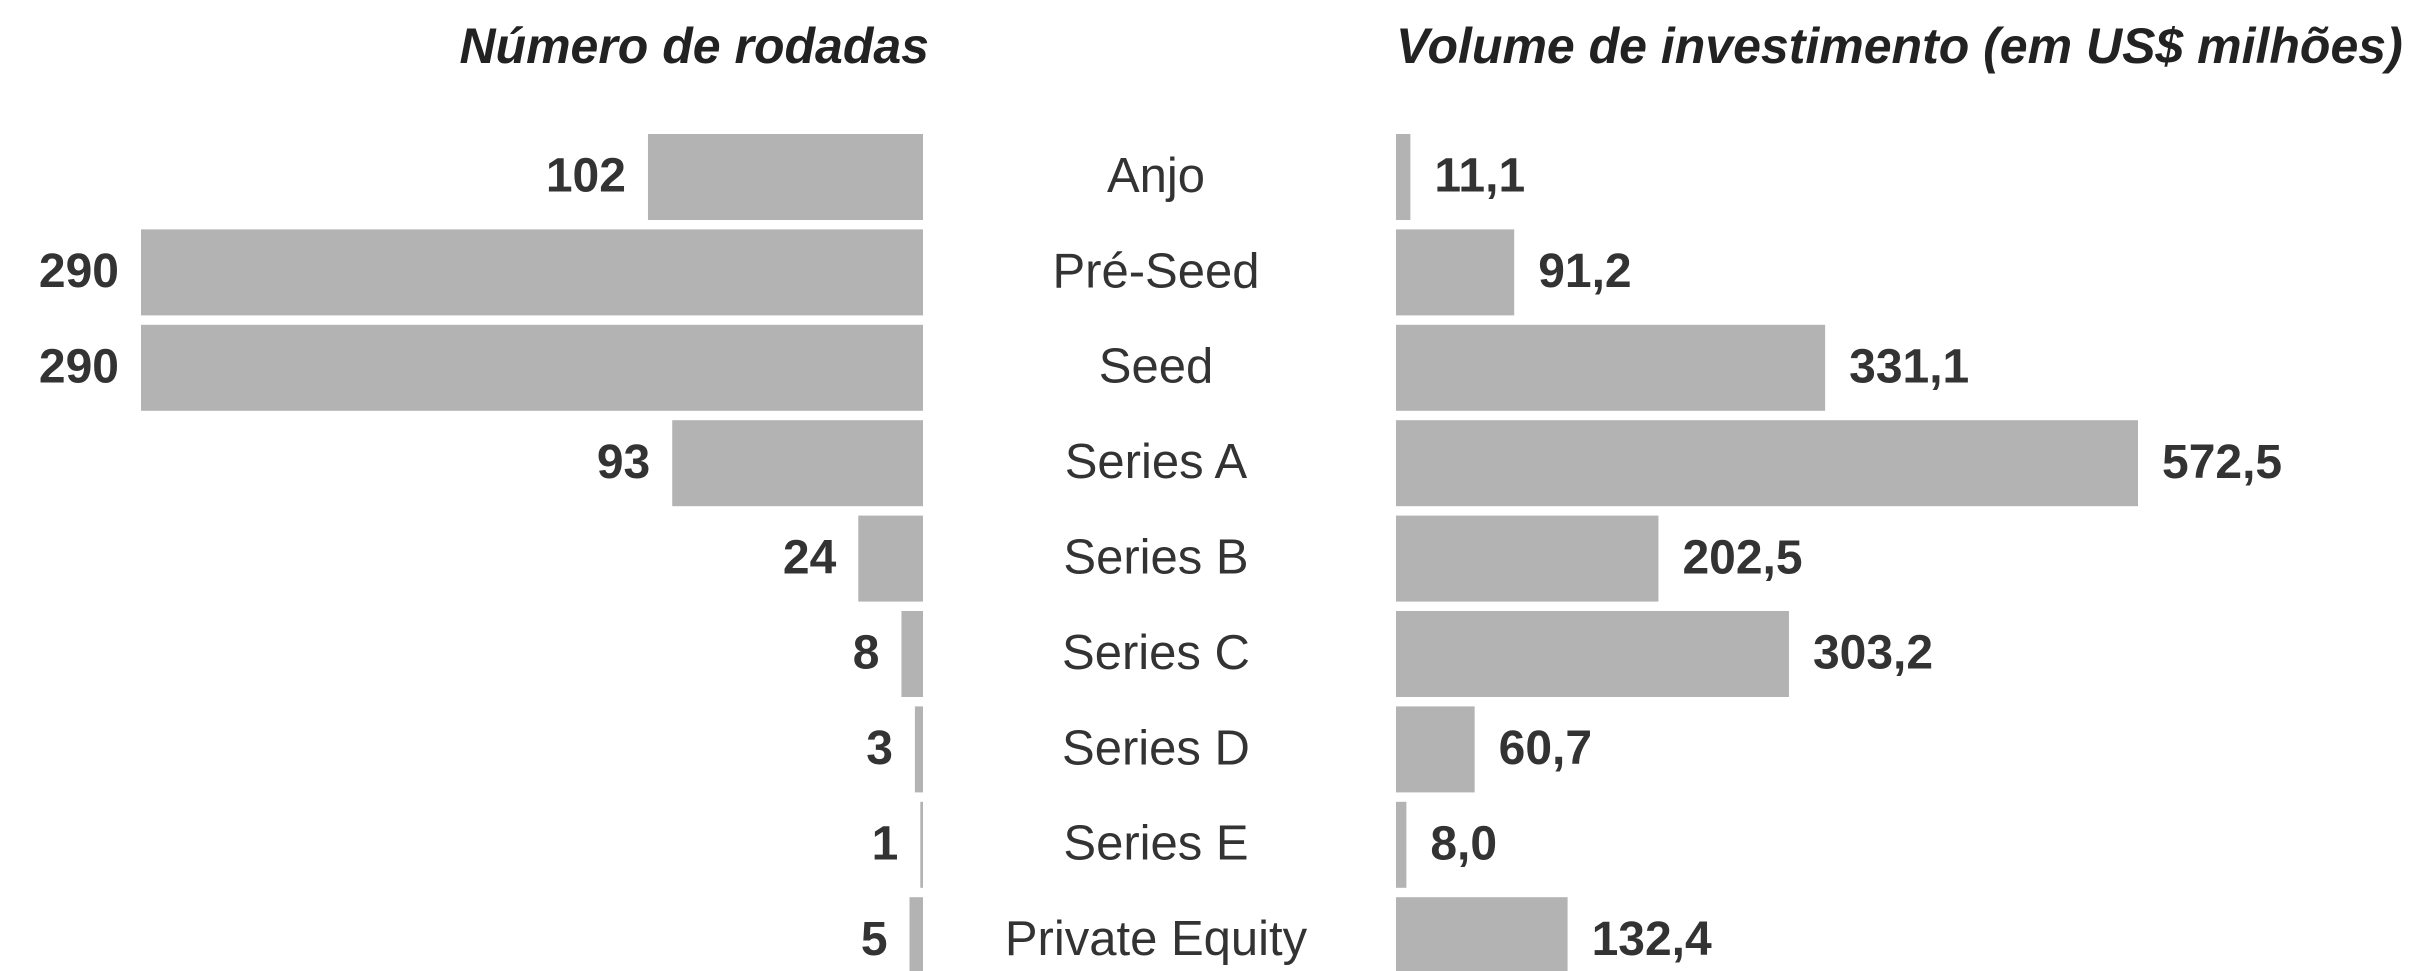 This screenshot has width=2413, height=971. I want to click on left-panel-title: Número de rodadas, so click(694, 46).